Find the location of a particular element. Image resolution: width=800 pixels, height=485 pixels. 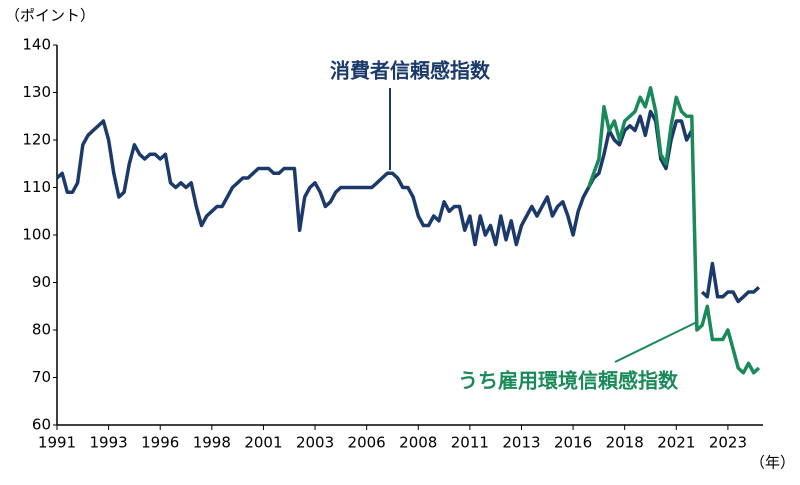

x-tick-label: 2021 is located at coordinates (676, 443).